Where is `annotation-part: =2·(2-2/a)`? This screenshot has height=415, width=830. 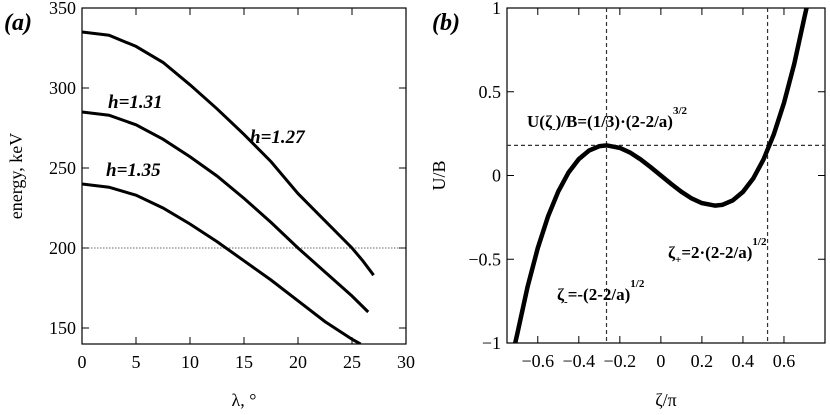 annotation-part: =2·(2-2/a) is located at coordinates (716, 252).